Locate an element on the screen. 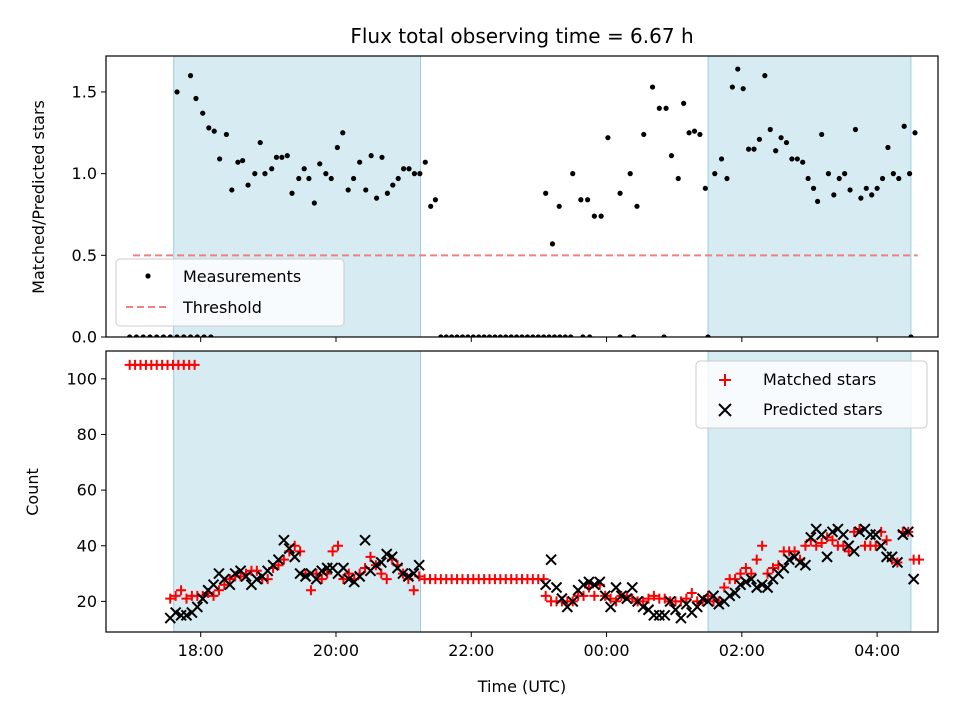  ytick-label: 1.5 is located at coordinates (84, 91).